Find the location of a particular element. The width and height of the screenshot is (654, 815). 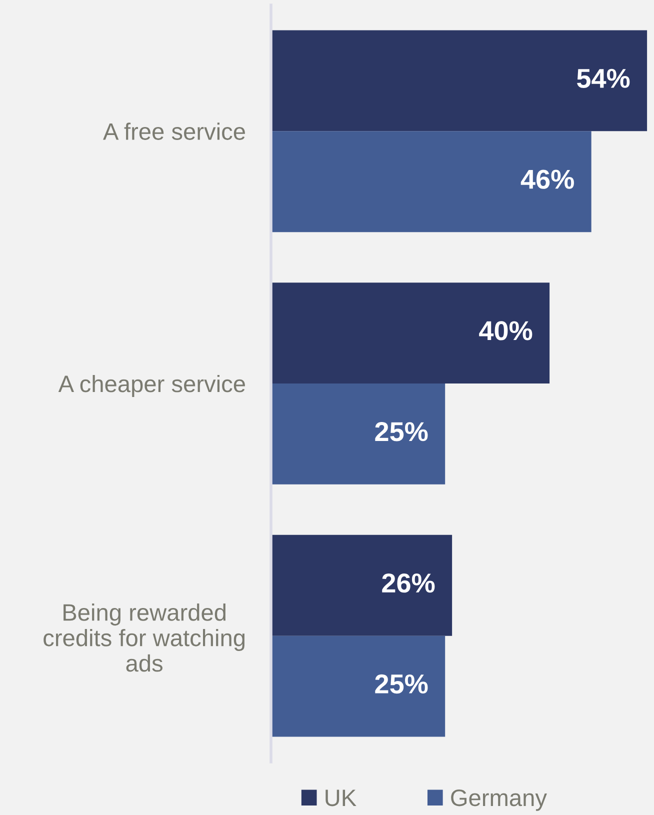

y-tick-label: Being rewarded credits for watching ads is located at coordinates (144, 638).